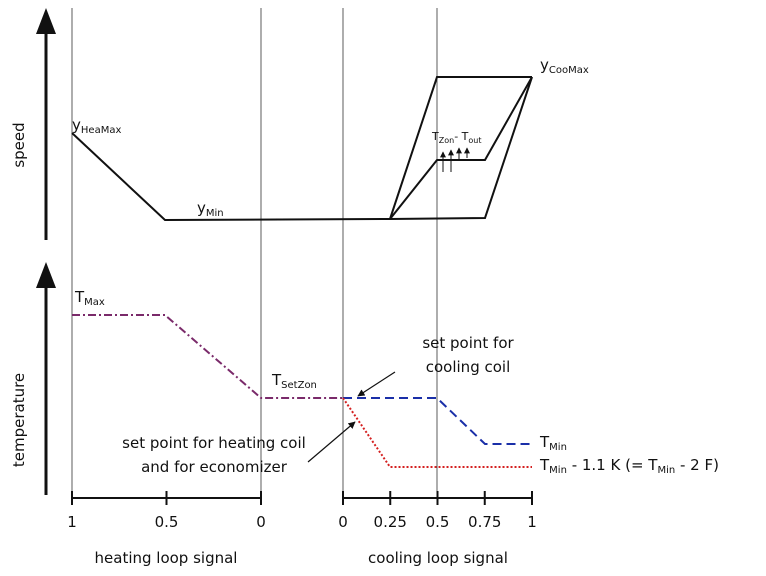  Describe the element at coordinates (94, 302) in the screenshot. I see `label-sub: Max` at that location.